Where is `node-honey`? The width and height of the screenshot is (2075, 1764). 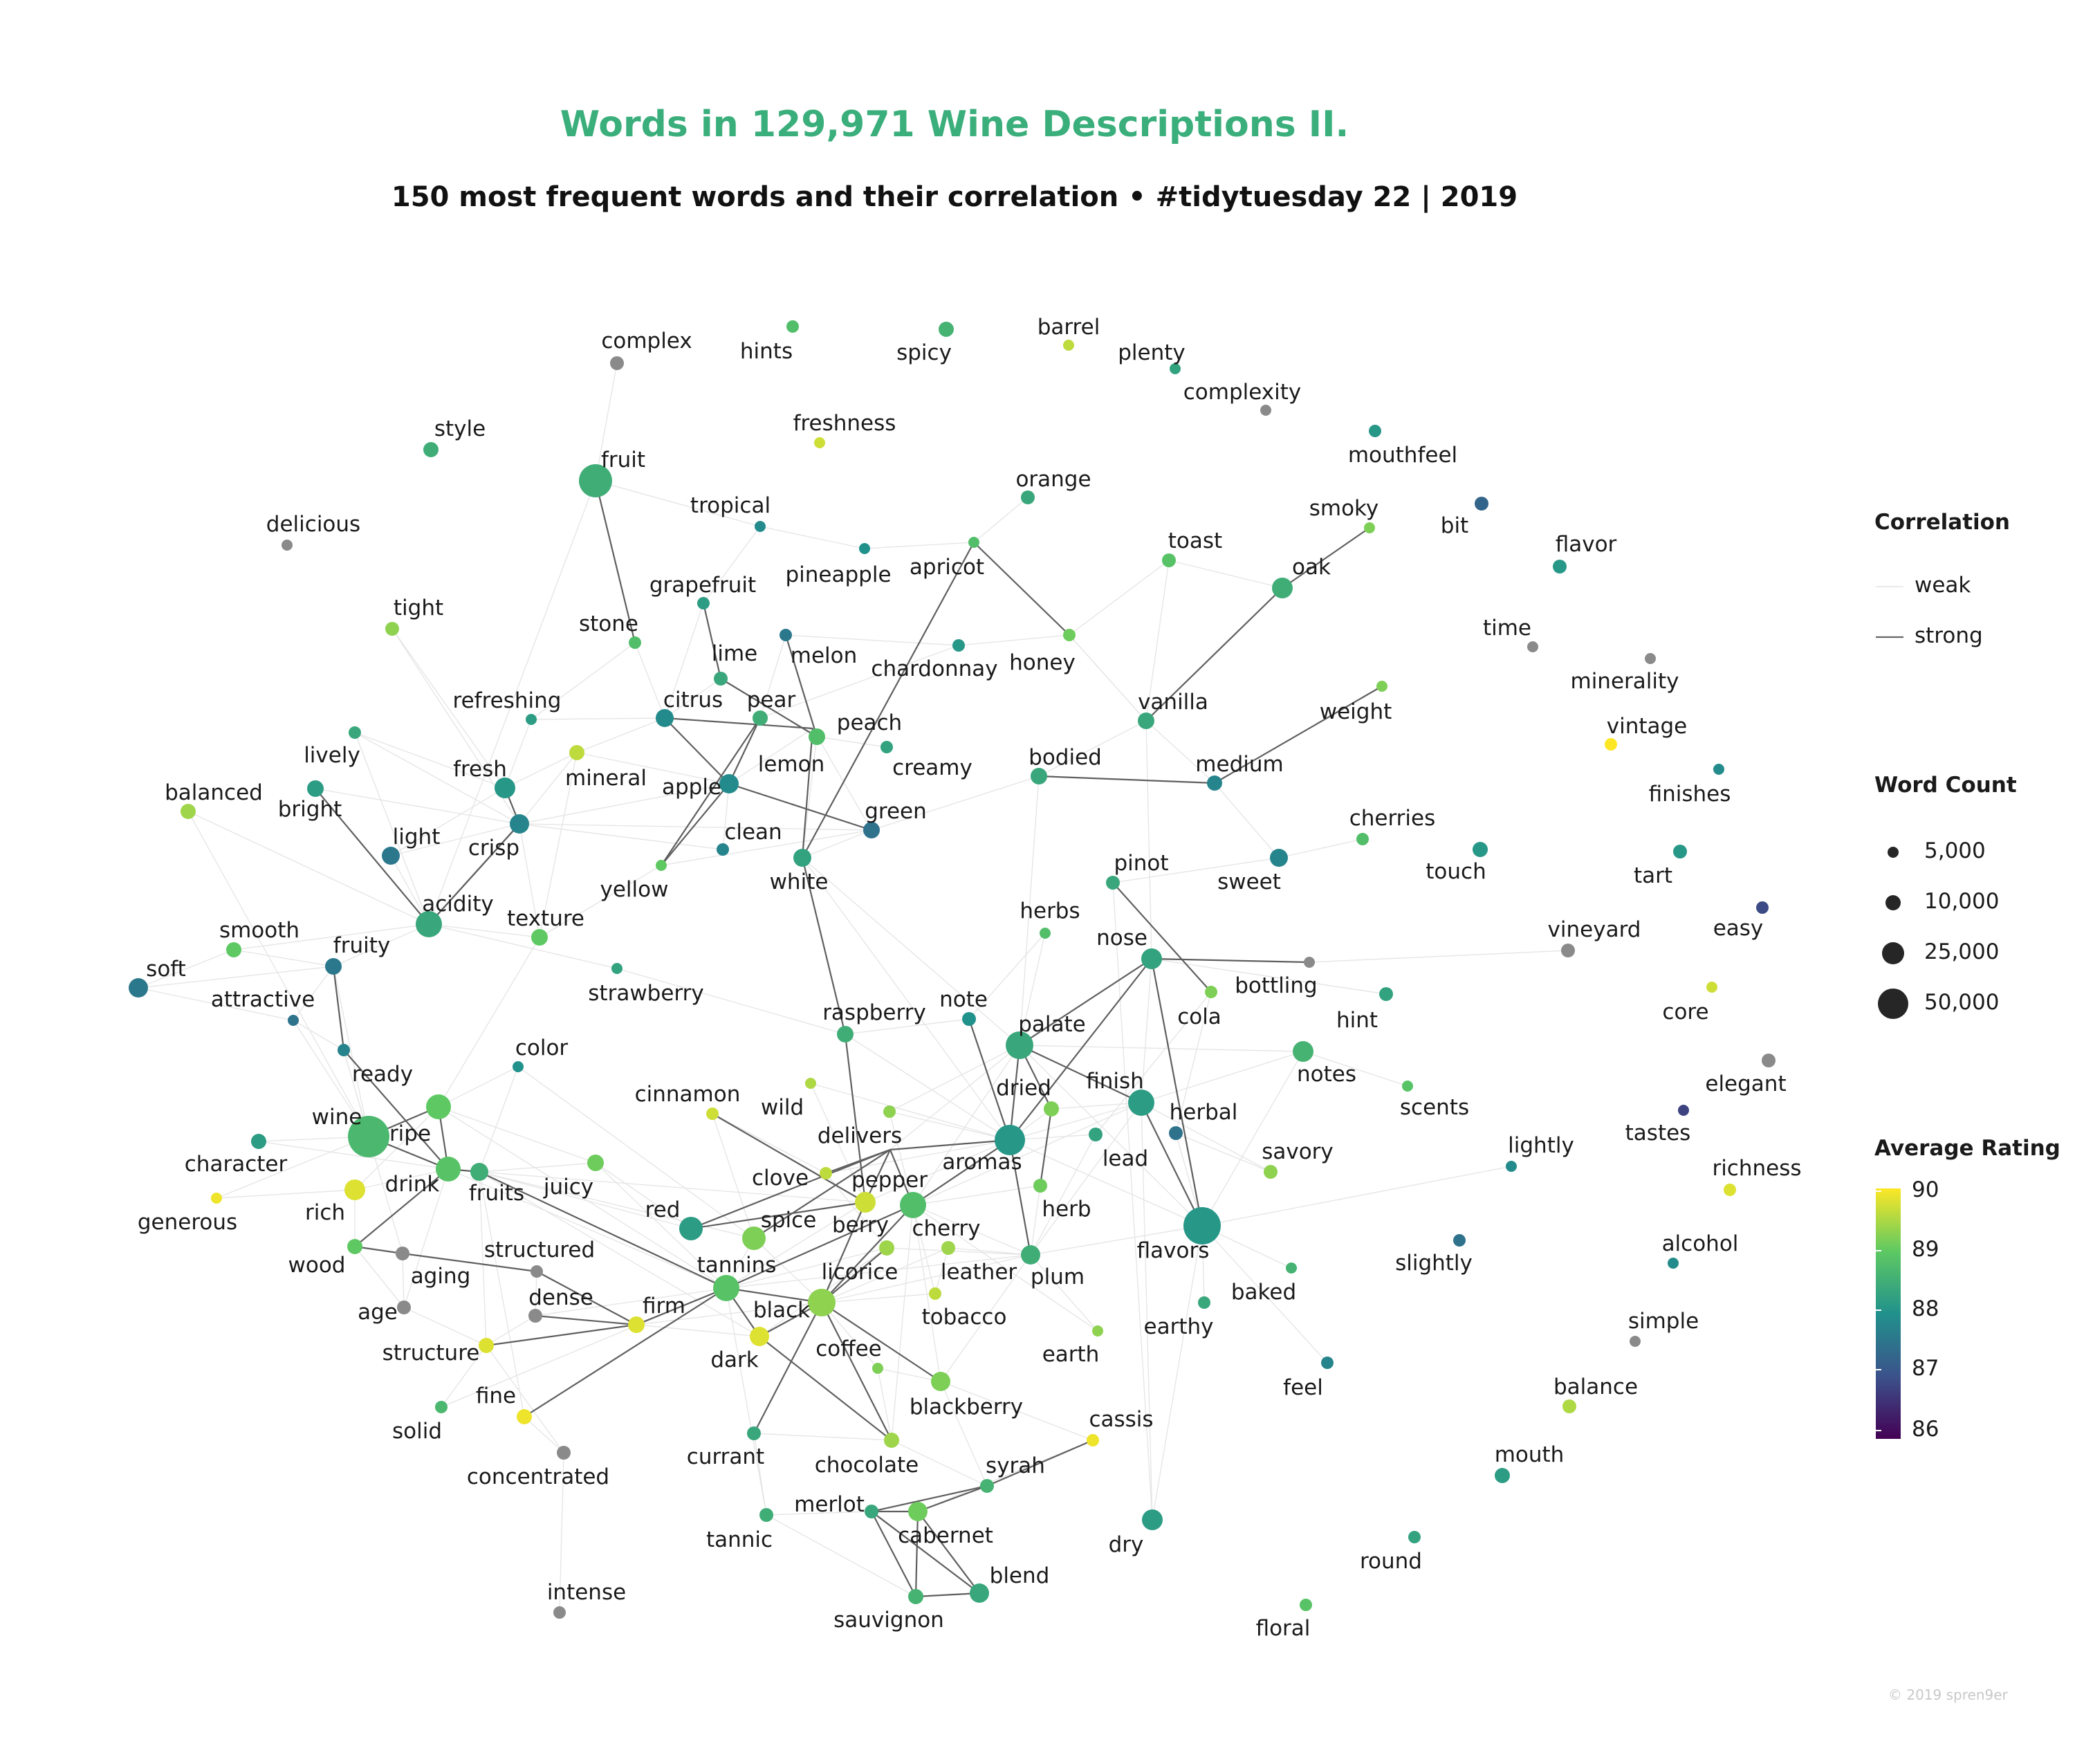
node-honey is located at coordinates (1069, 635).